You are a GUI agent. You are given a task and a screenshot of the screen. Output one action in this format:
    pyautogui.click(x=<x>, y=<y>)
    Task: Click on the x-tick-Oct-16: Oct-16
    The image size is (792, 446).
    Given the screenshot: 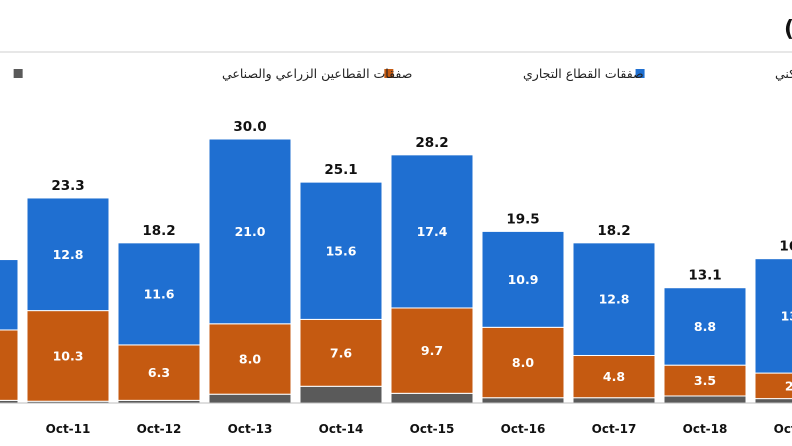 What is the action you would take?
    pyautogui.click(x=523, y=429)
    